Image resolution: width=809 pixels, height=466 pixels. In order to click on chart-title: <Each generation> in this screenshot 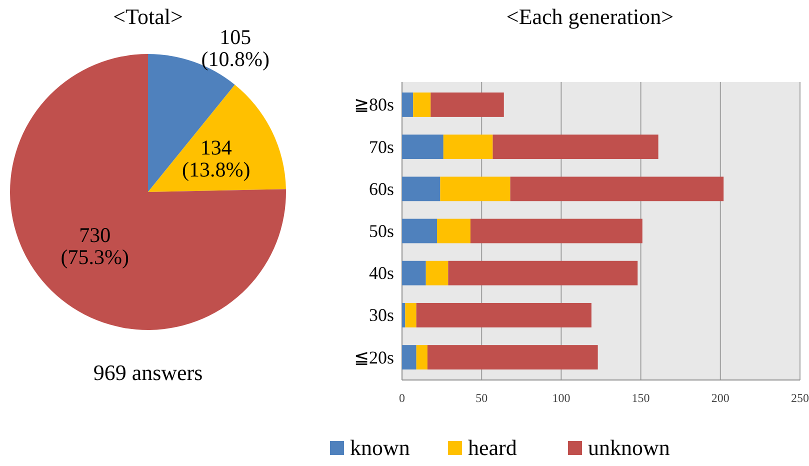, I will do `click(590, 16)`.